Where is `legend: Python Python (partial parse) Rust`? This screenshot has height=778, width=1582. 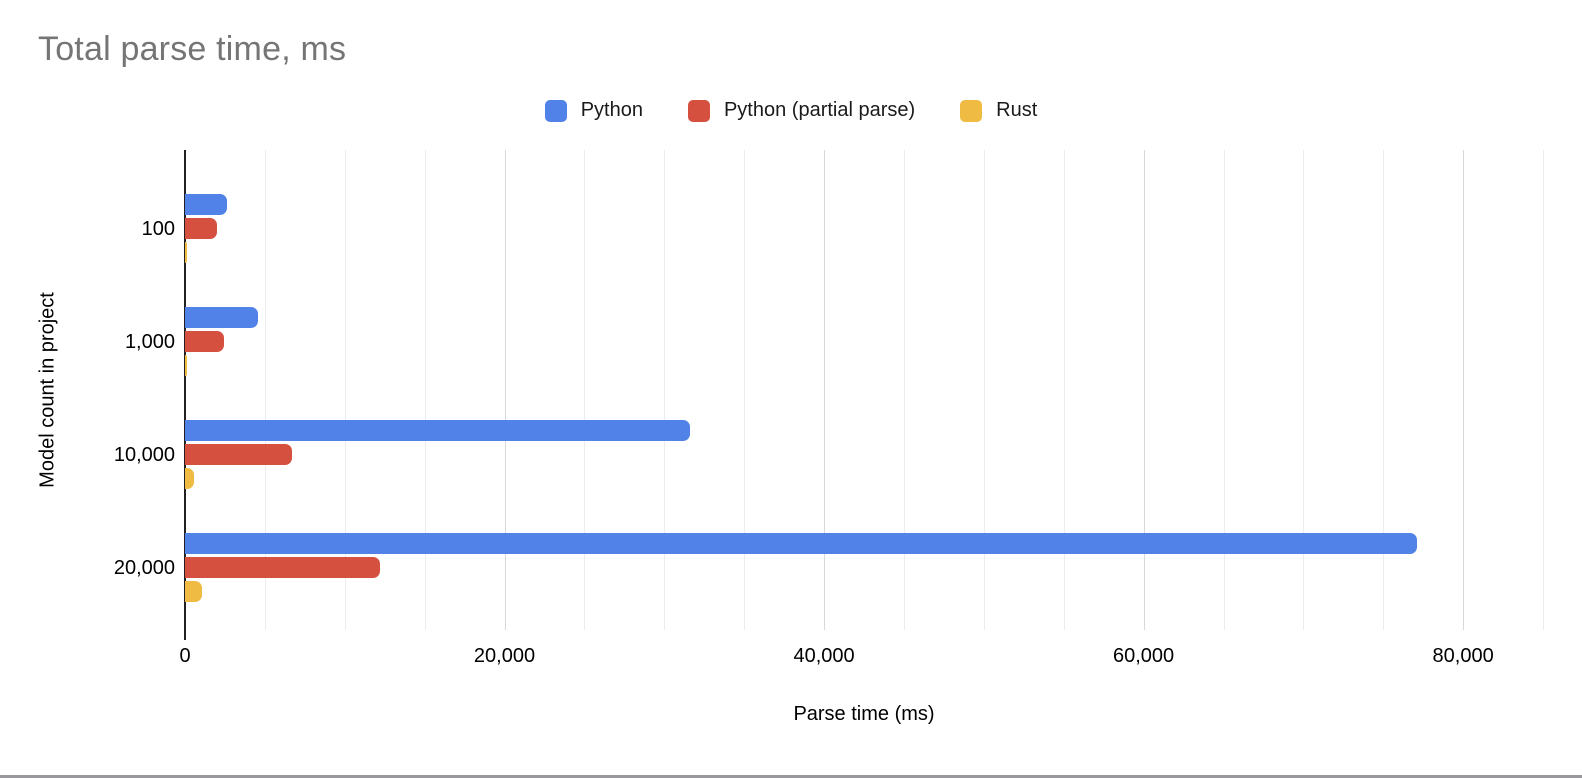 legend: Python Python (partial parse) Rust is located at coordinates (791, 110).